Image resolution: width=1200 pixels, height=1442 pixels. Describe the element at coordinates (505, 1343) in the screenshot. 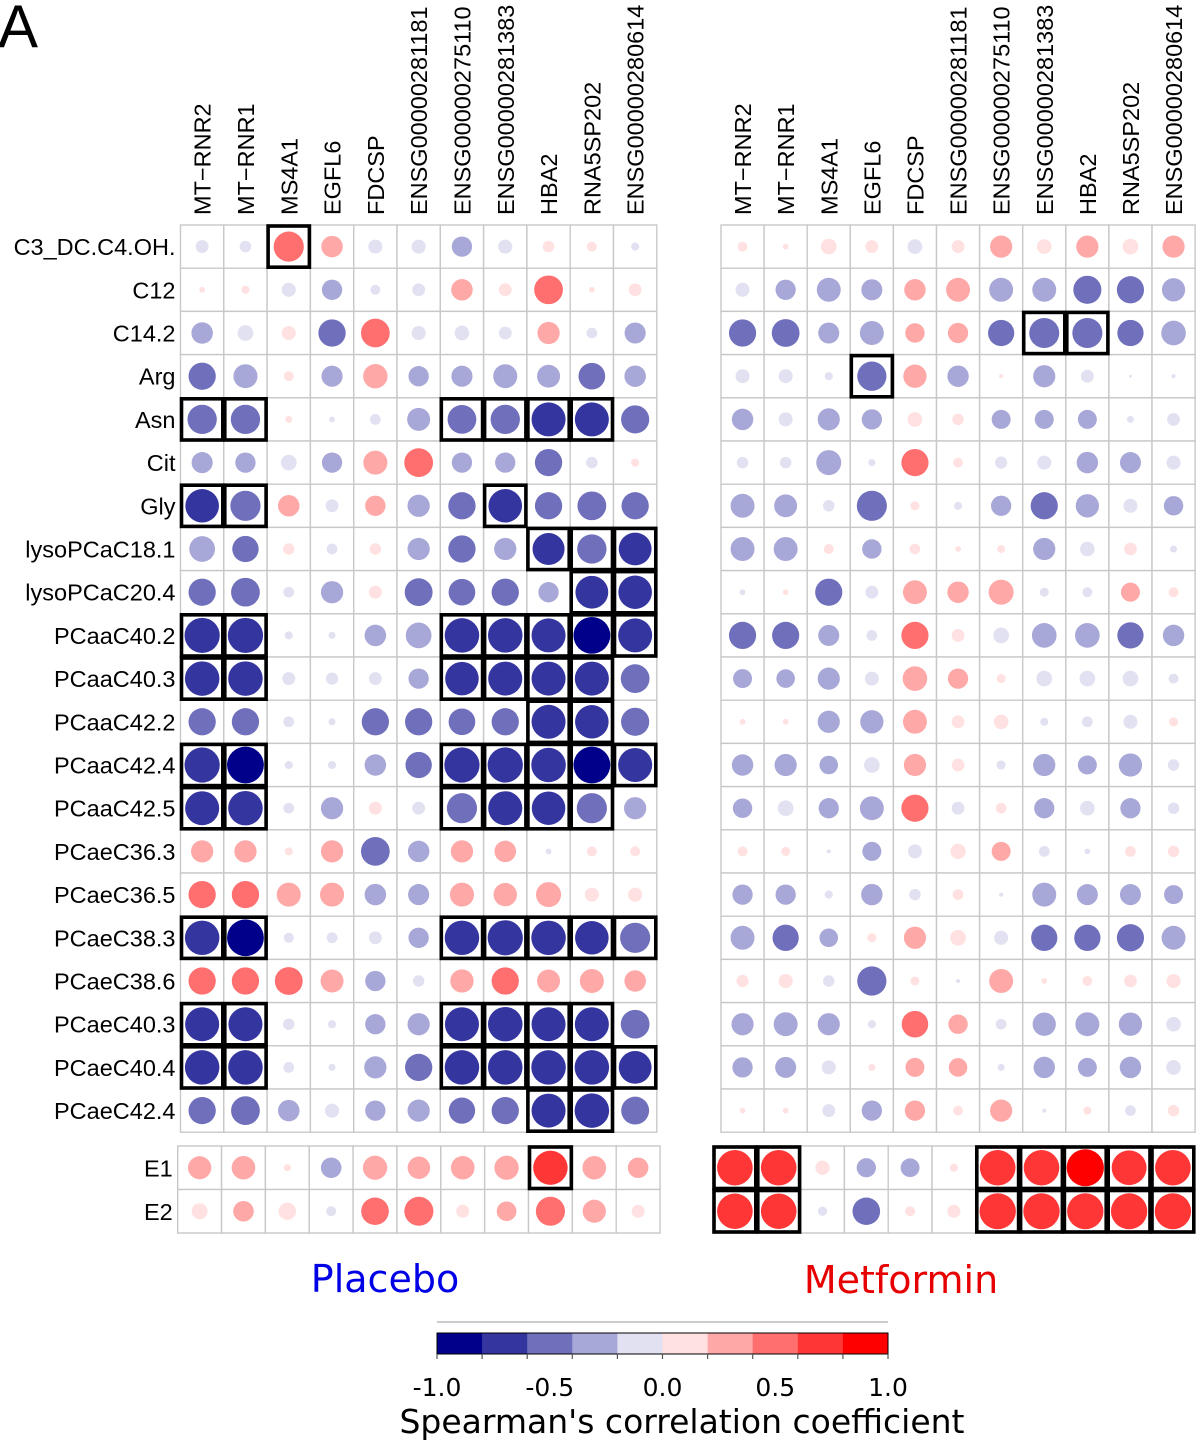

I see `colorbar-bin` at that location.